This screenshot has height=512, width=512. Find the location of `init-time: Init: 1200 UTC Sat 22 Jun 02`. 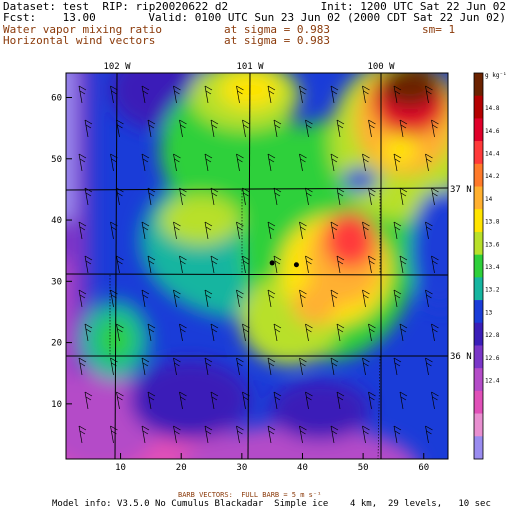

init-time: Init: 1200 UTC Sat 22 Jun 02 is located at coordinates (413, 6).